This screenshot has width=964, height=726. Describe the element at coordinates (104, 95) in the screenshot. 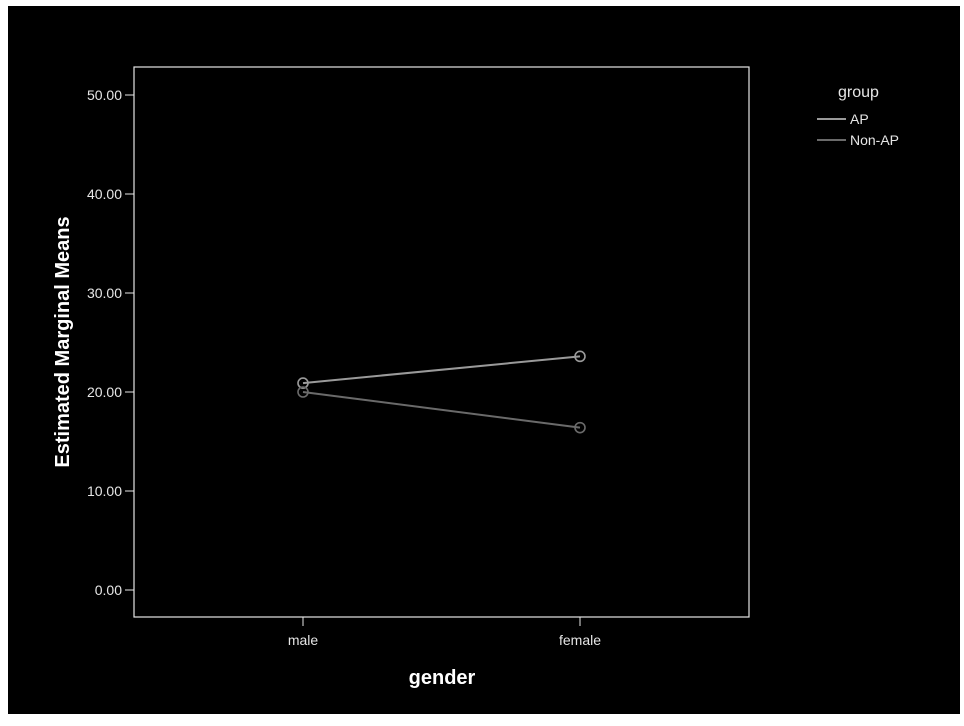

I see `y-tick-label: 50.00` at that location.